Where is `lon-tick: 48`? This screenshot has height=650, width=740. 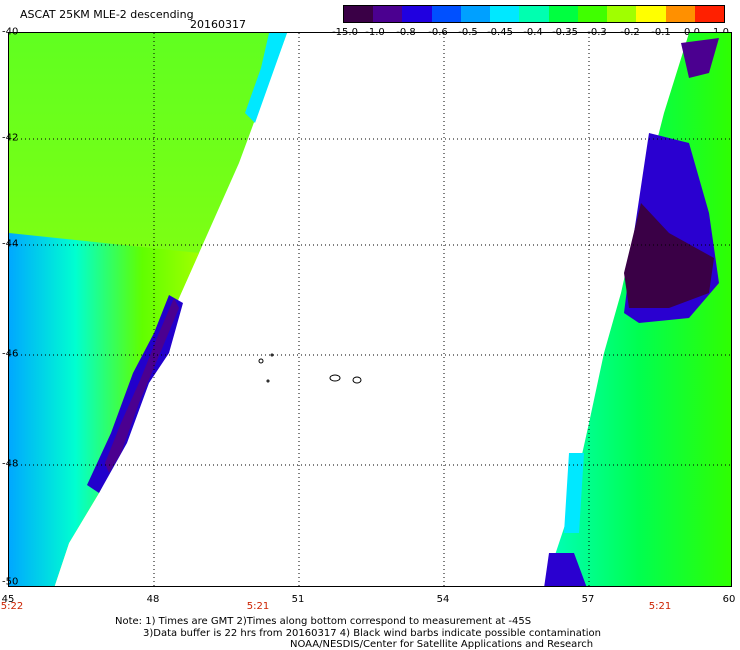 lon-tick: 48 is located at coordinates (153, 599).